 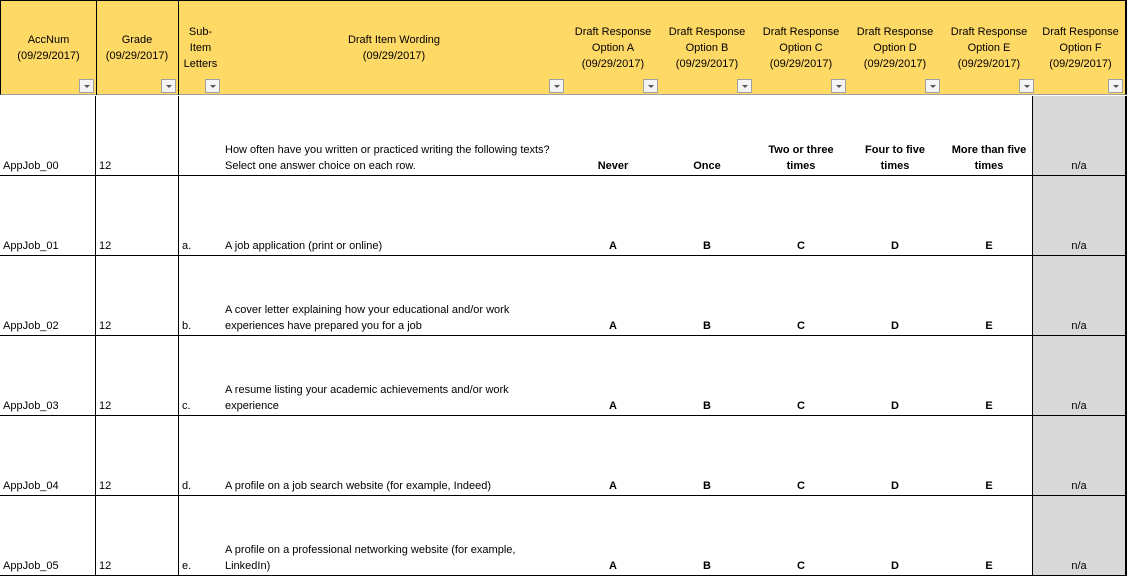 I want to click on cell-accnum: AppJob_01, so click(x=48, y=215).